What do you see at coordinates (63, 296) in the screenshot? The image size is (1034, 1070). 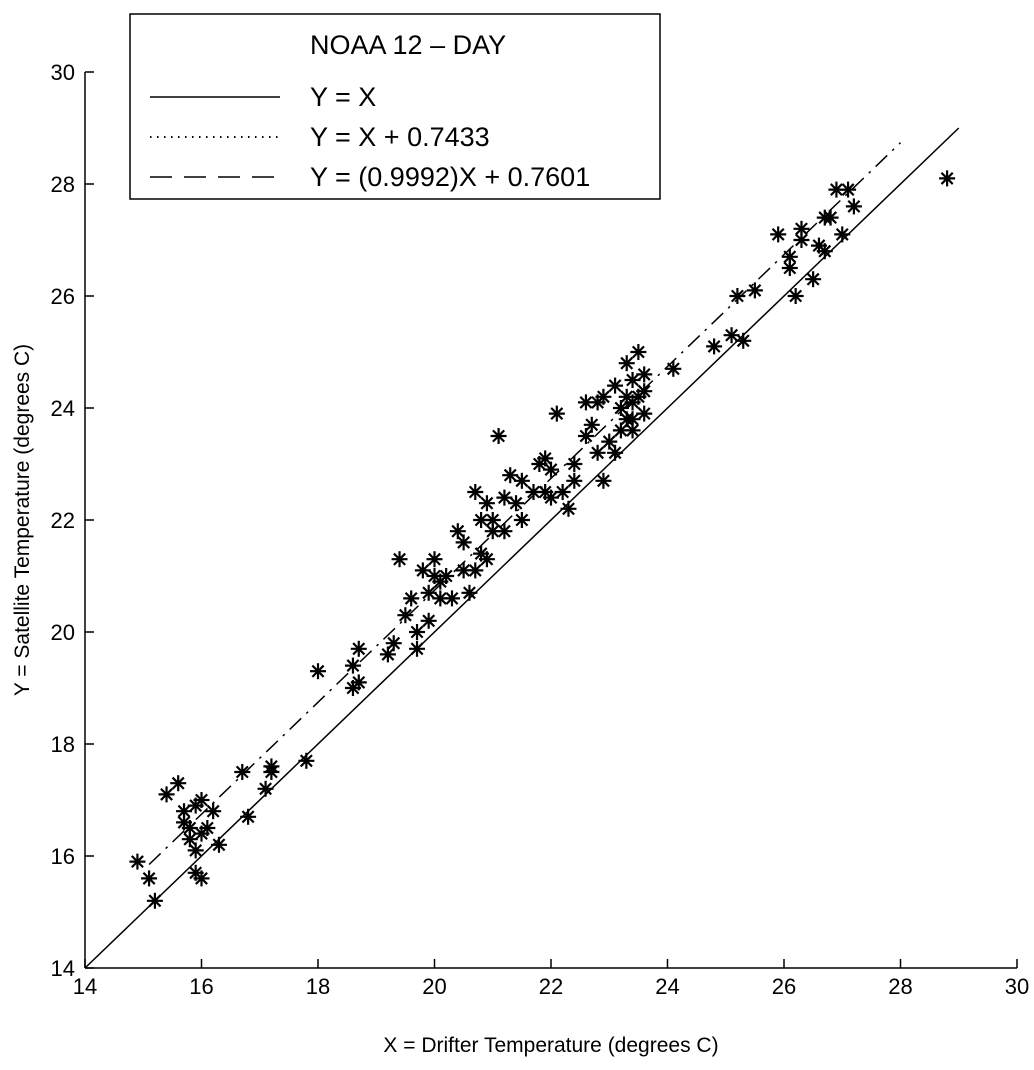 I see `y-tick-label: 26` at bounding box center [63, 296].